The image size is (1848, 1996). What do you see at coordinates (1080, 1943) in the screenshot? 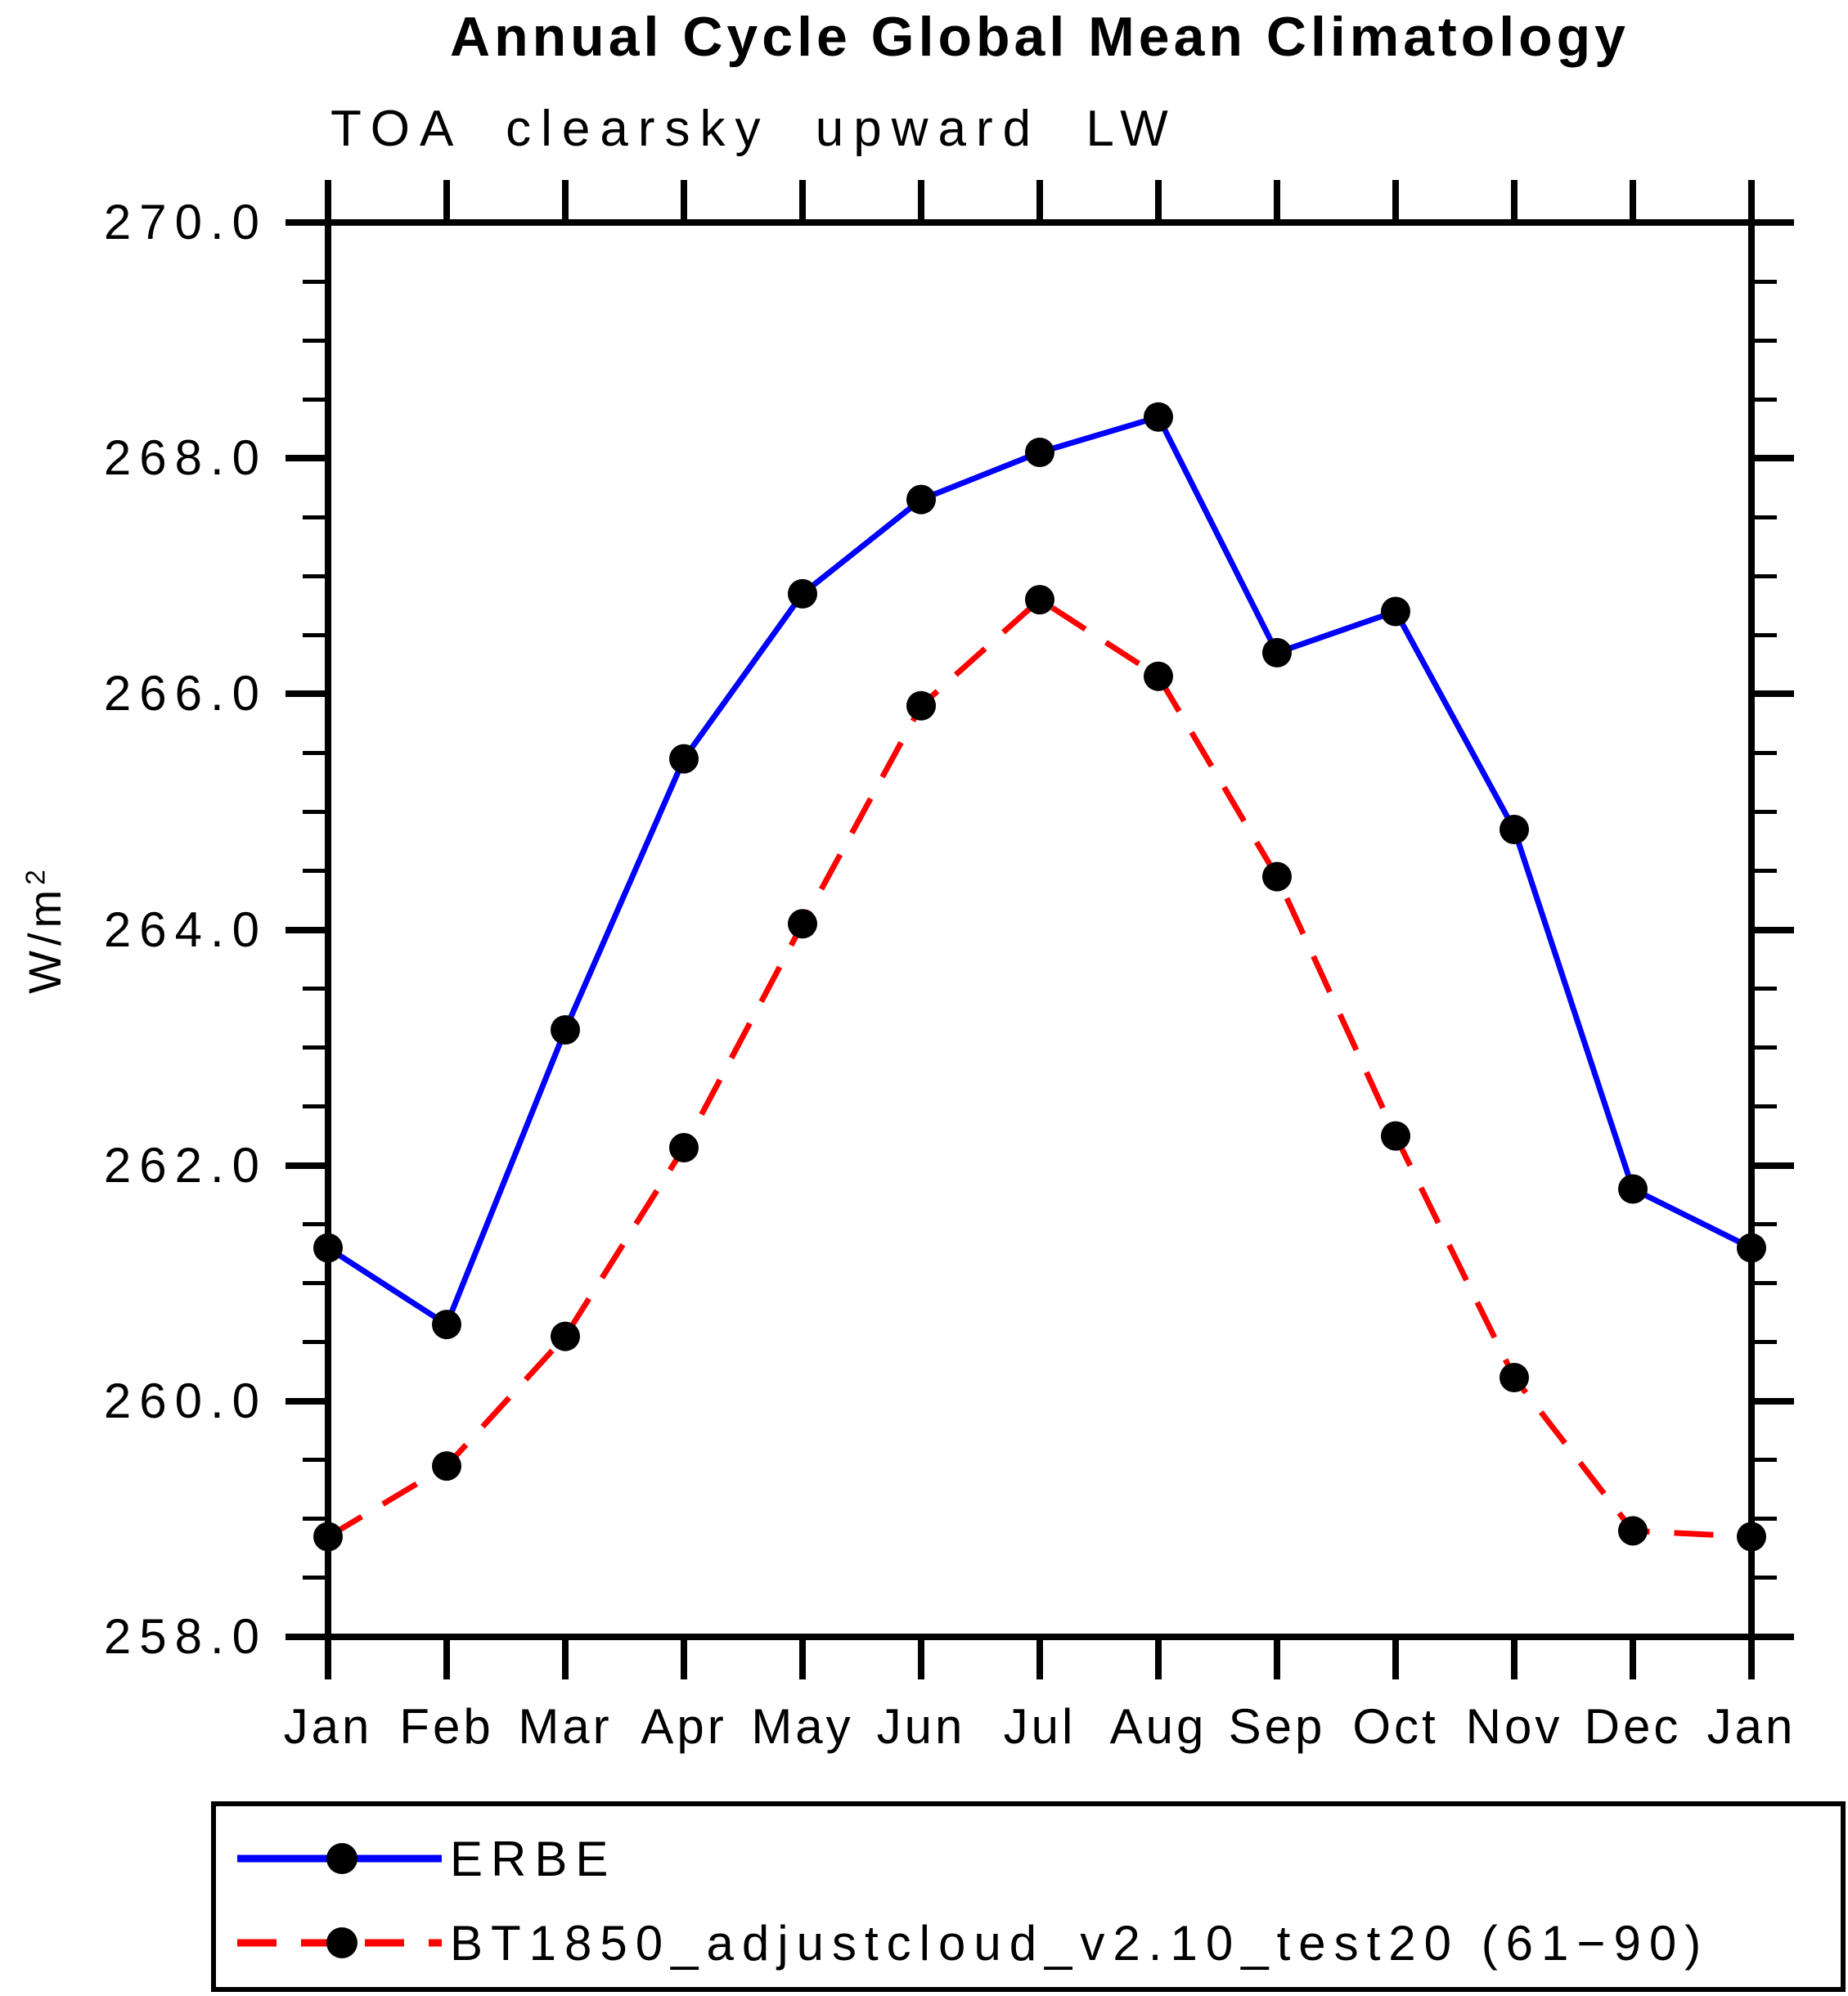
I see `legend-label-bt1850: BT1850_adjustcloud_v2.10_test20 (61−90)` at bounding box center [1080, 1943].